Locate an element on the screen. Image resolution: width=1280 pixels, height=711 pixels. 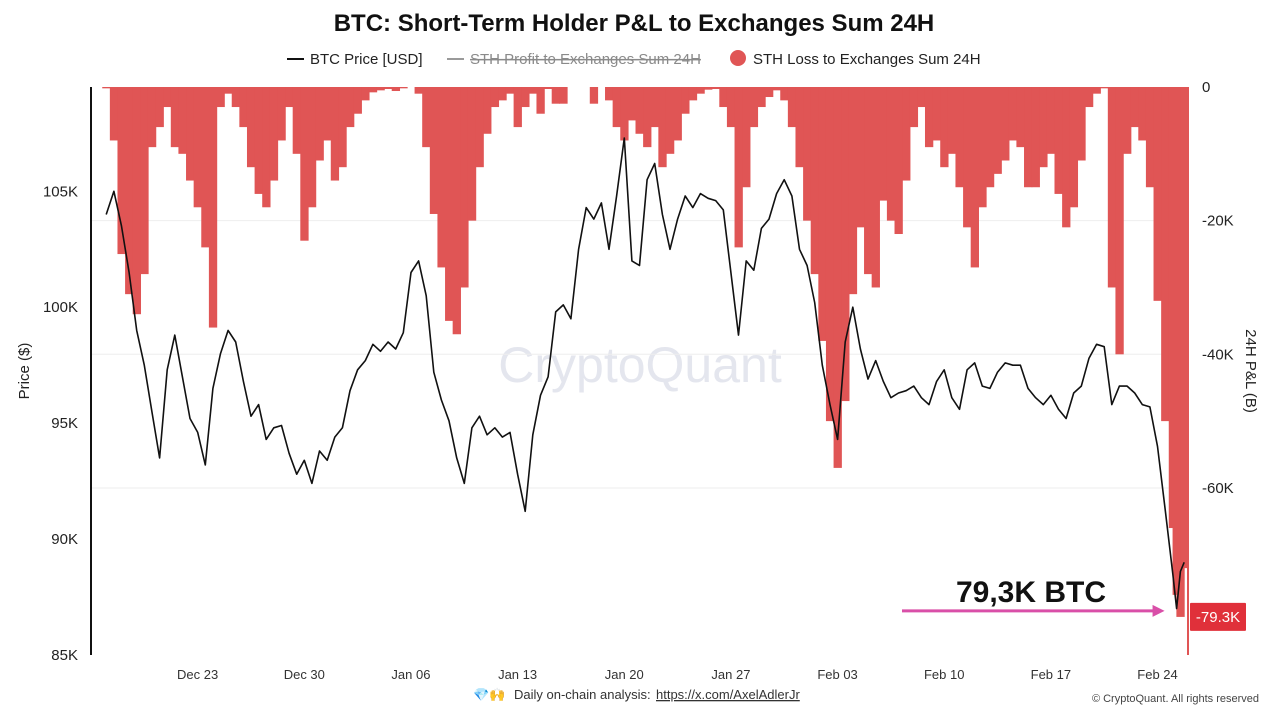
last-value-badge: -79.3K is located at coordinates (1218, 616).